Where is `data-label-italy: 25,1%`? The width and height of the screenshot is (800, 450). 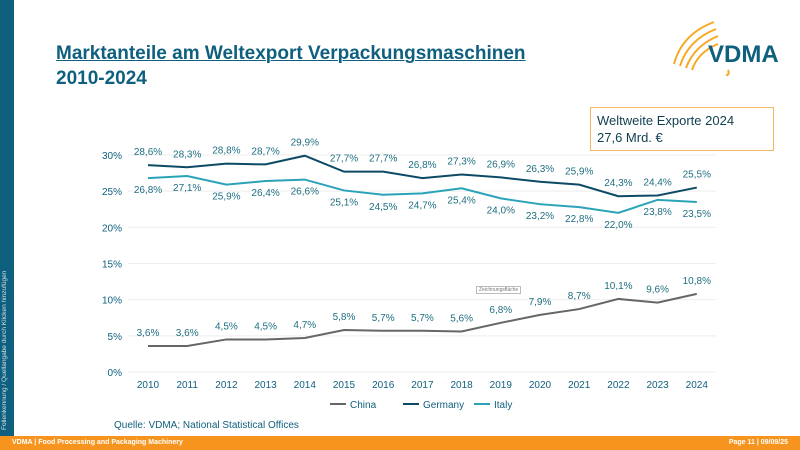
data-label-italy: 25,1% is located at coordinates (344, 202).